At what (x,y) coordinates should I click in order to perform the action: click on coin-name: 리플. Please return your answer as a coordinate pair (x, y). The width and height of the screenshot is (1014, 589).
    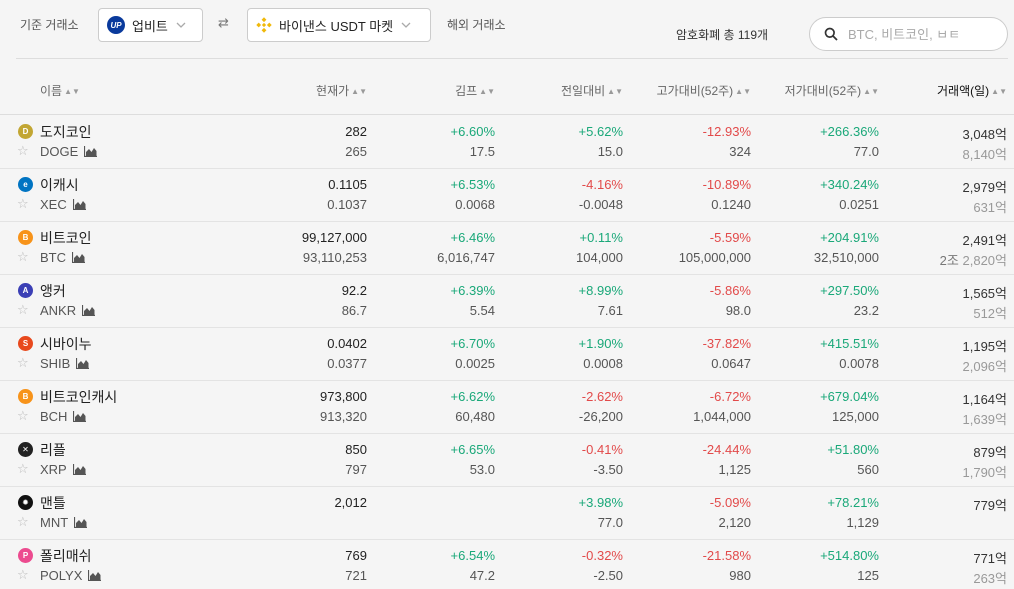
    Looking at the image, I should click on (53, 450).